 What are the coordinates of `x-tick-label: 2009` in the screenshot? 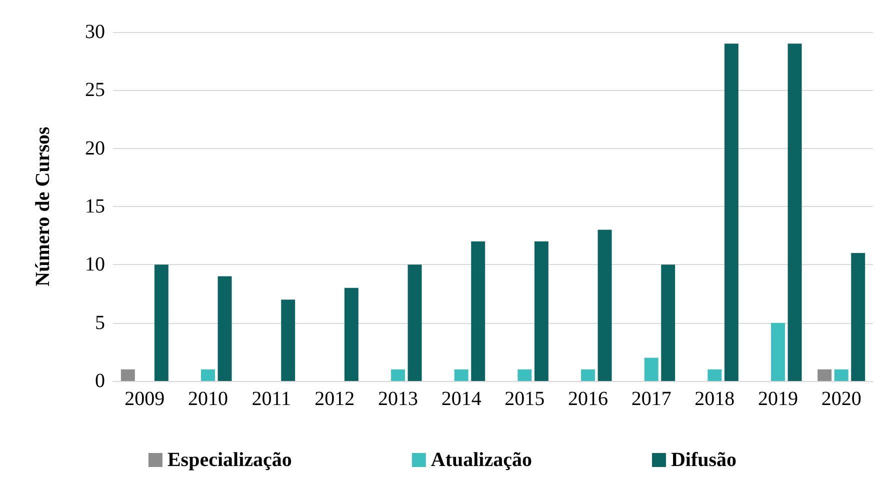 It's located at (144, 399).